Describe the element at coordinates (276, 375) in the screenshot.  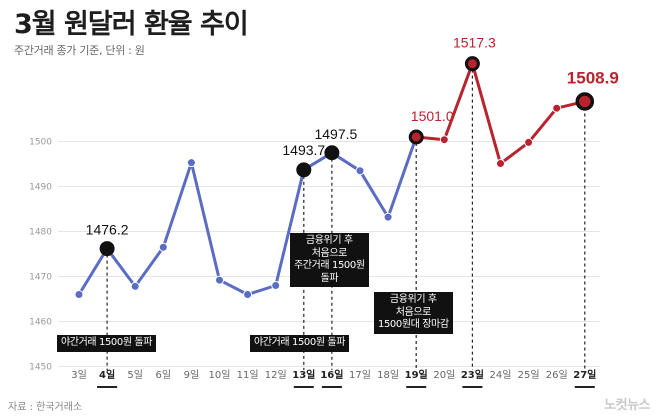
I see `x-tick-label: 12일` at that location.